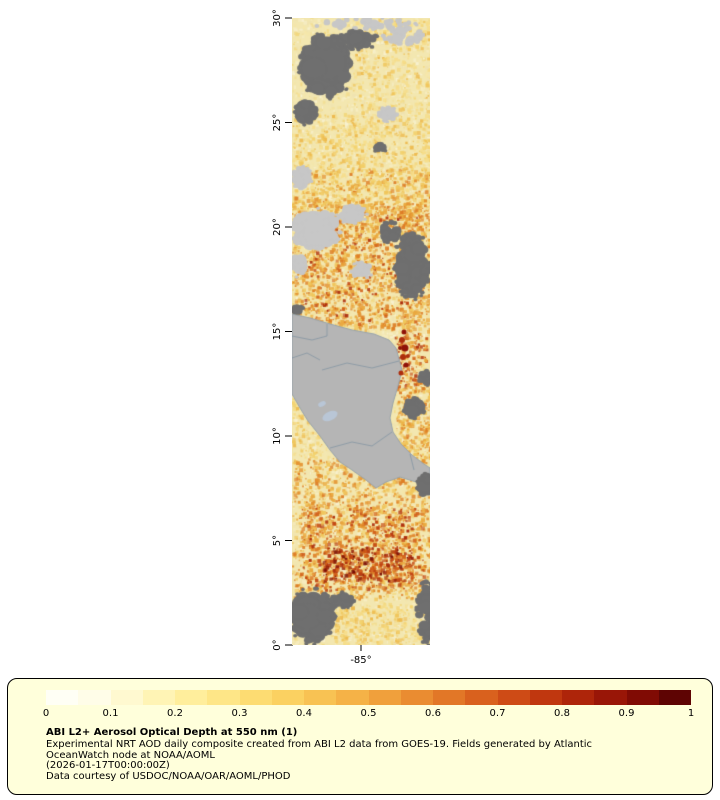 The width and height of the screenshot is (720, 800). I want to click on legend-timestamp: (2026-01-17T00:00:00Z), so click(108, 766).